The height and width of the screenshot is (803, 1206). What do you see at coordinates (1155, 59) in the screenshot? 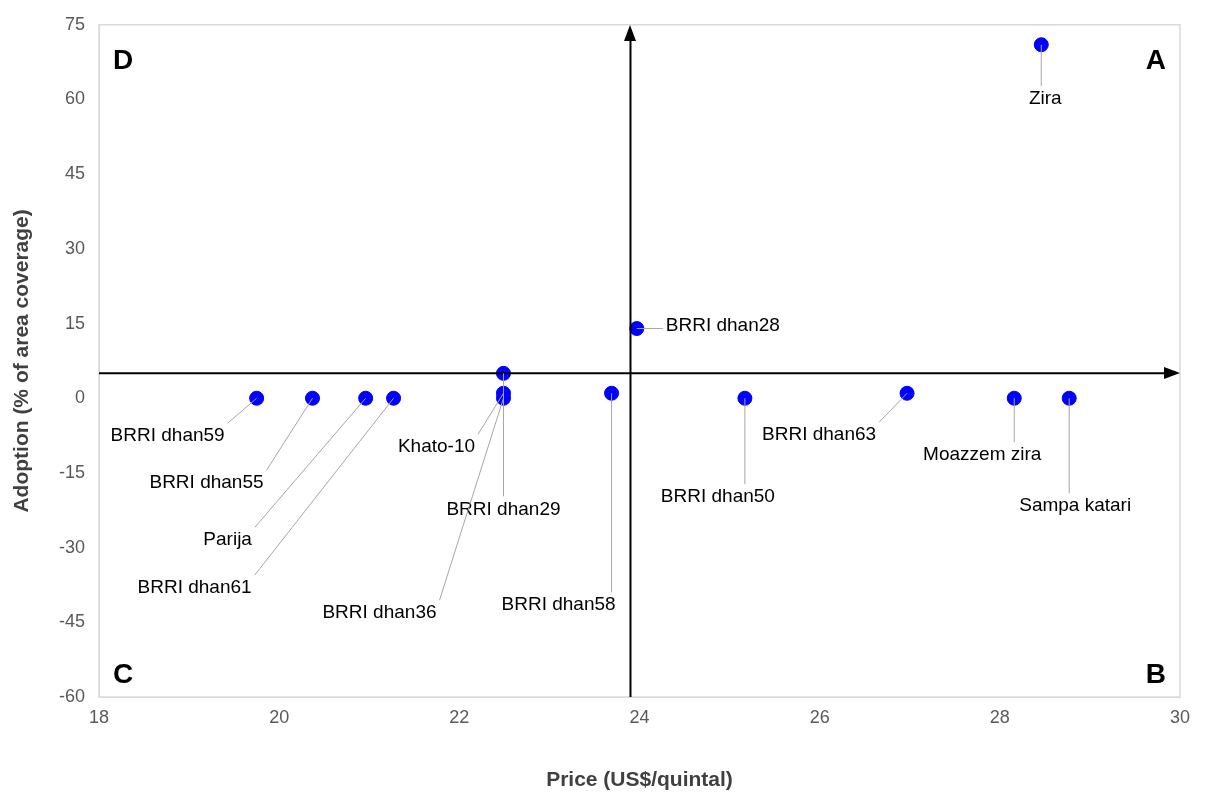
I see `annotation: A` at bounding box center [1155, 59].